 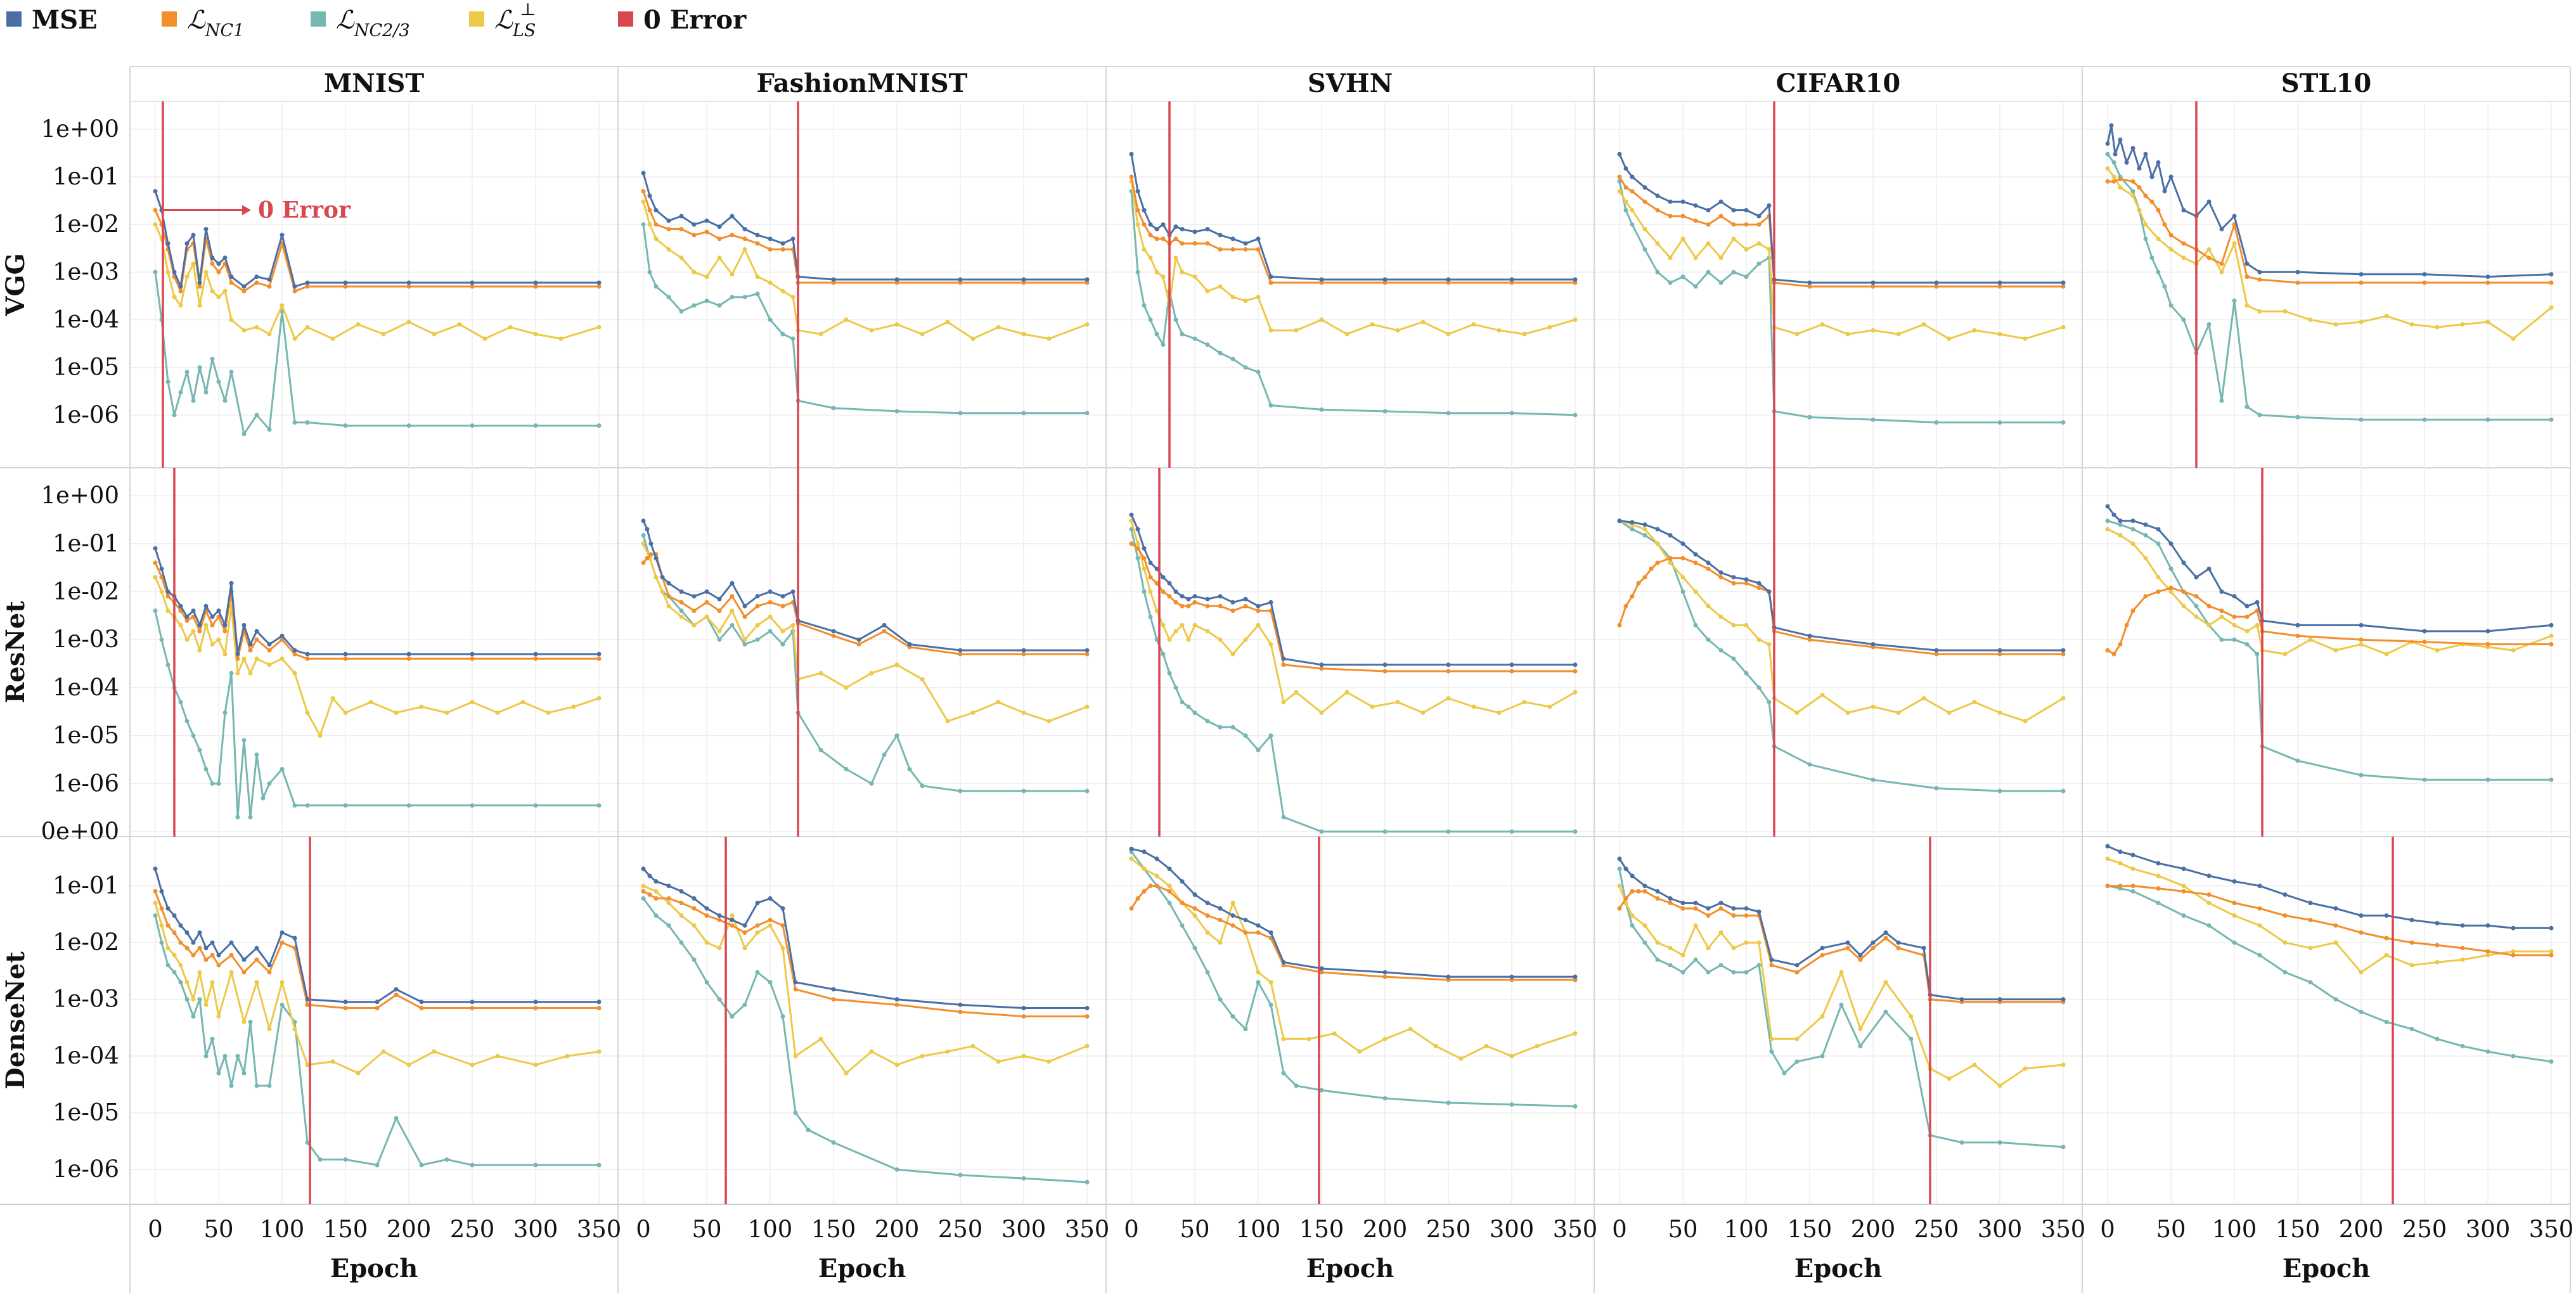 What do you see at coordinates (2171, 1229) in the screenshot?
I see `x-tick-label: 50` at bounding box center [2171, 1229].